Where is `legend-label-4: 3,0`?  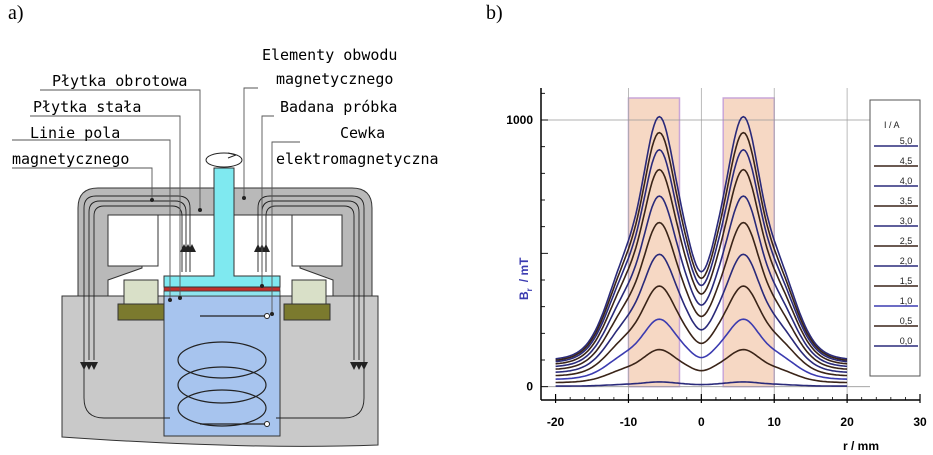 legend-label-4: 3,0 is located at coordinates (906, 221).